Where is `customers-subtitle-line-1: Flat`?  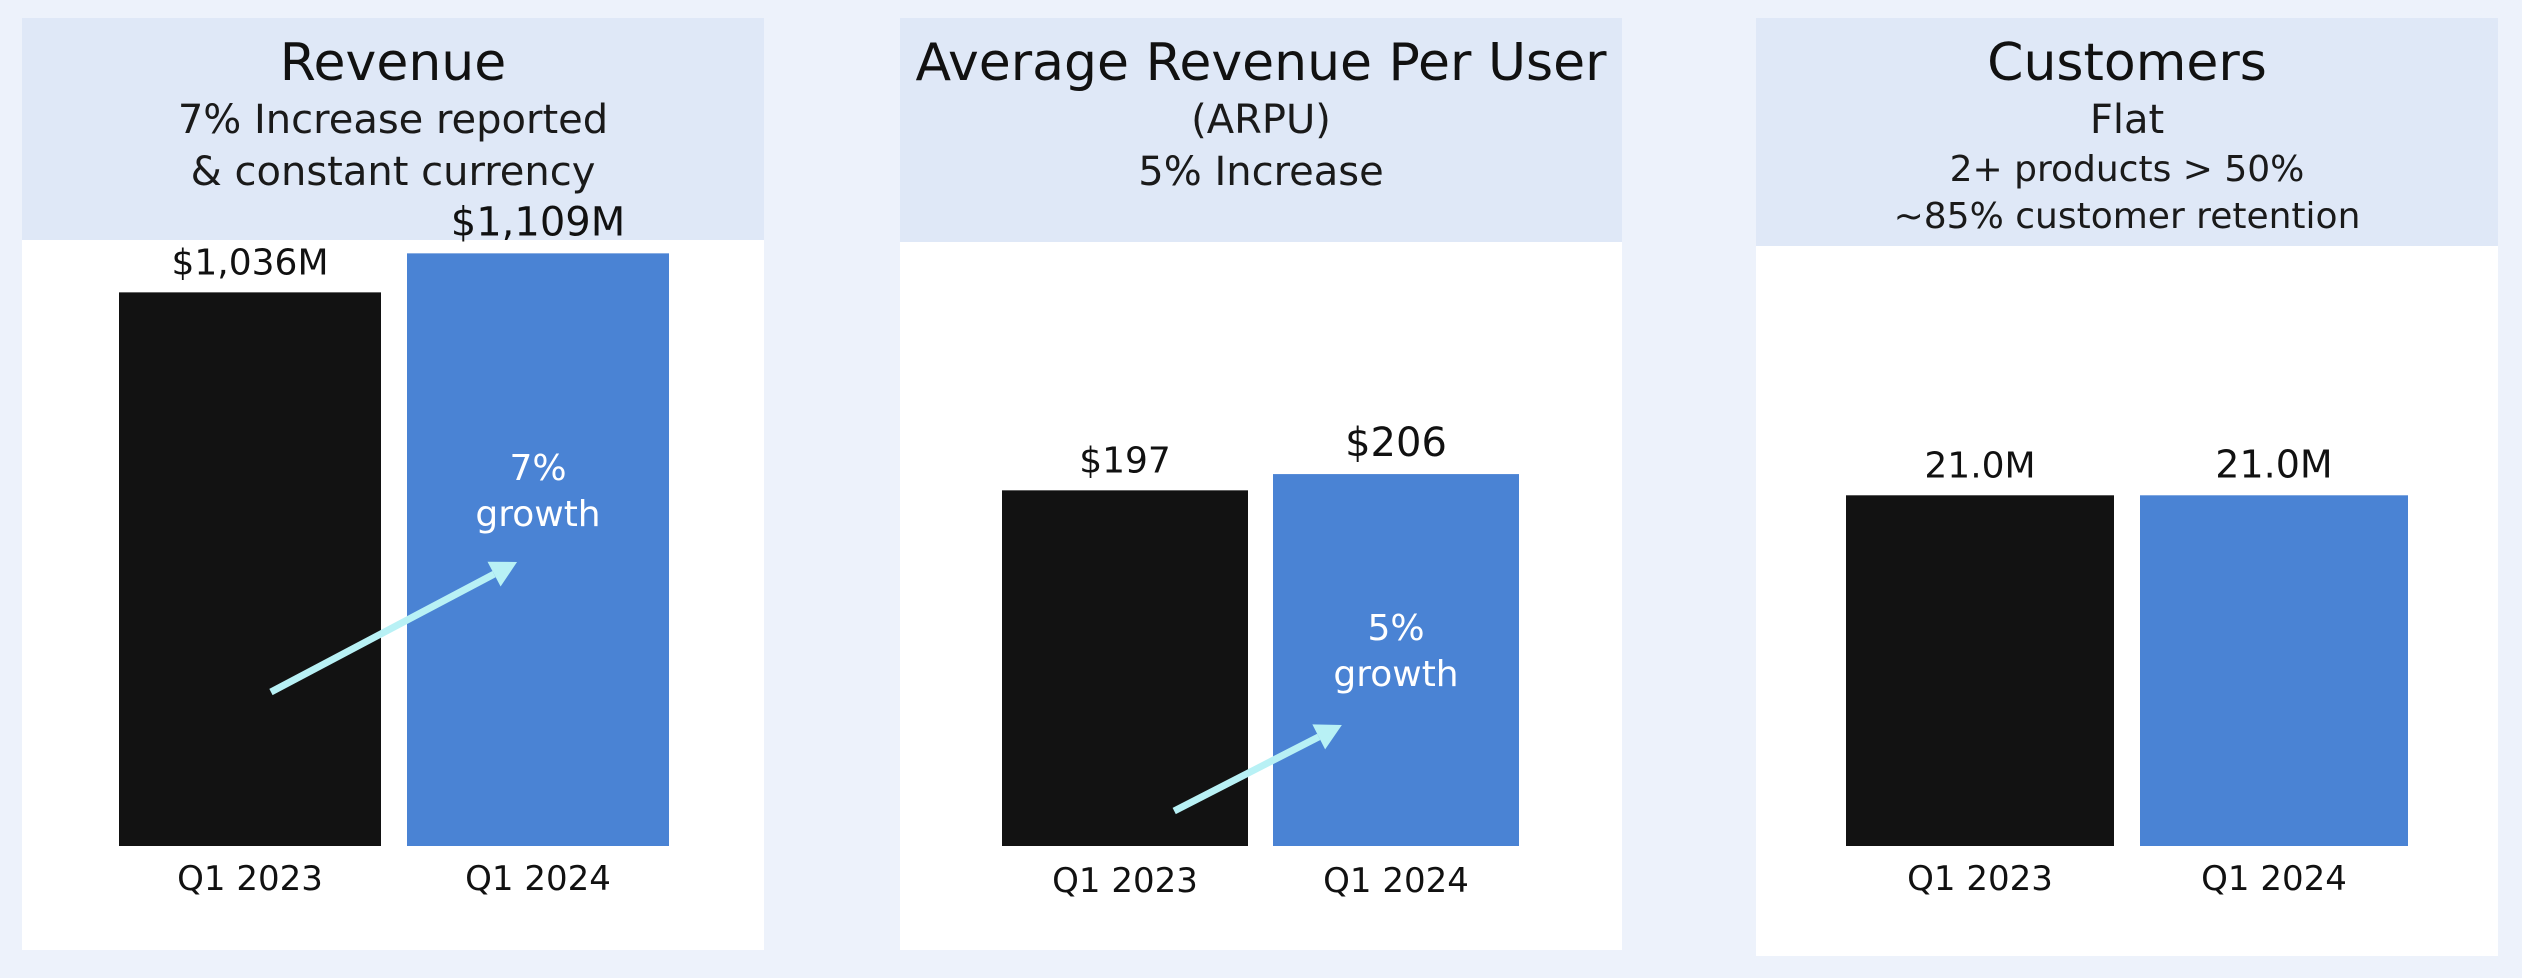 customers-subtitle-line-1: Flat is located at coordinates (2127, 120).